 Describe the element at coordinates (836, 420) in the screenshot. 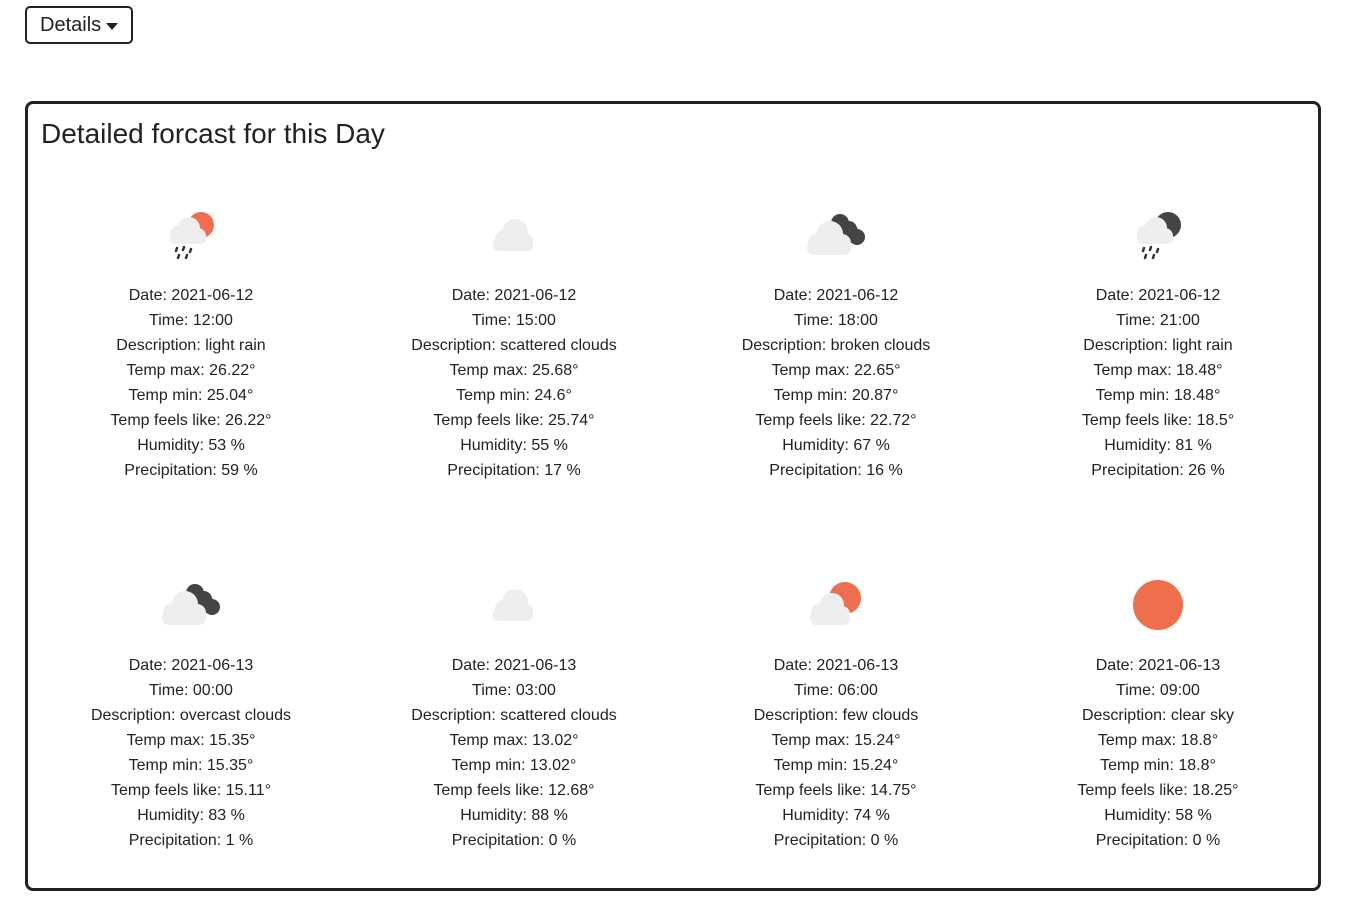

I see `feels-like-line: Temp feels like: 22.72°` at that location.